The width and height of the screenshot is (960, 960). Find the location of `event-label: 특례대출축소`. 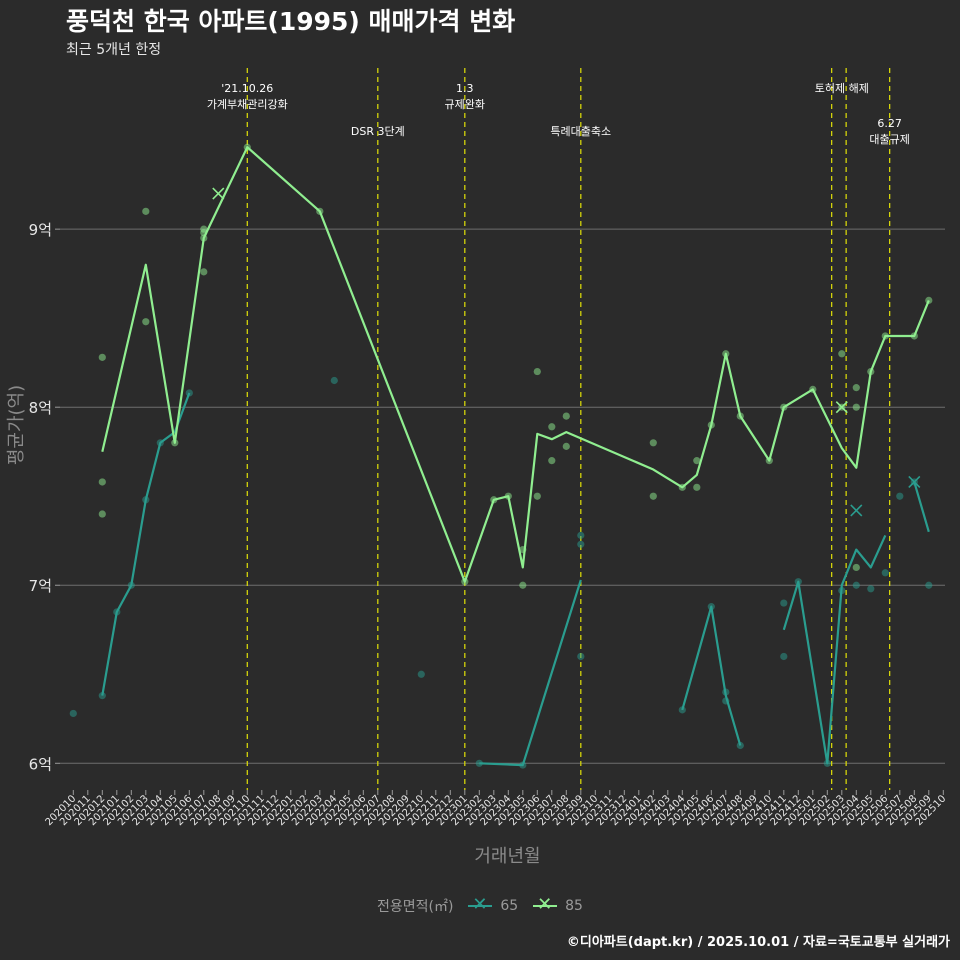

event-label: 특례대출축소 is located at coordinates (580, 131).